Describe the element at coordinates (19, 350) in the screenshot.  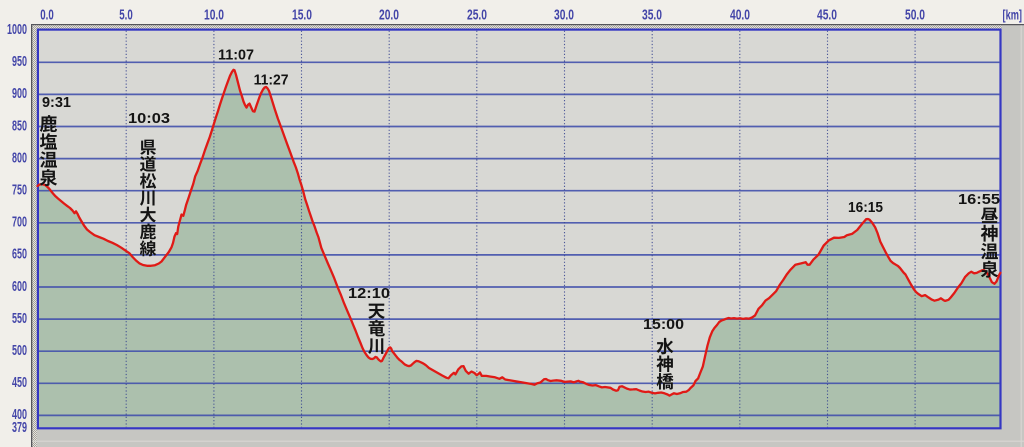
I see `svg-text: 500` at that location.